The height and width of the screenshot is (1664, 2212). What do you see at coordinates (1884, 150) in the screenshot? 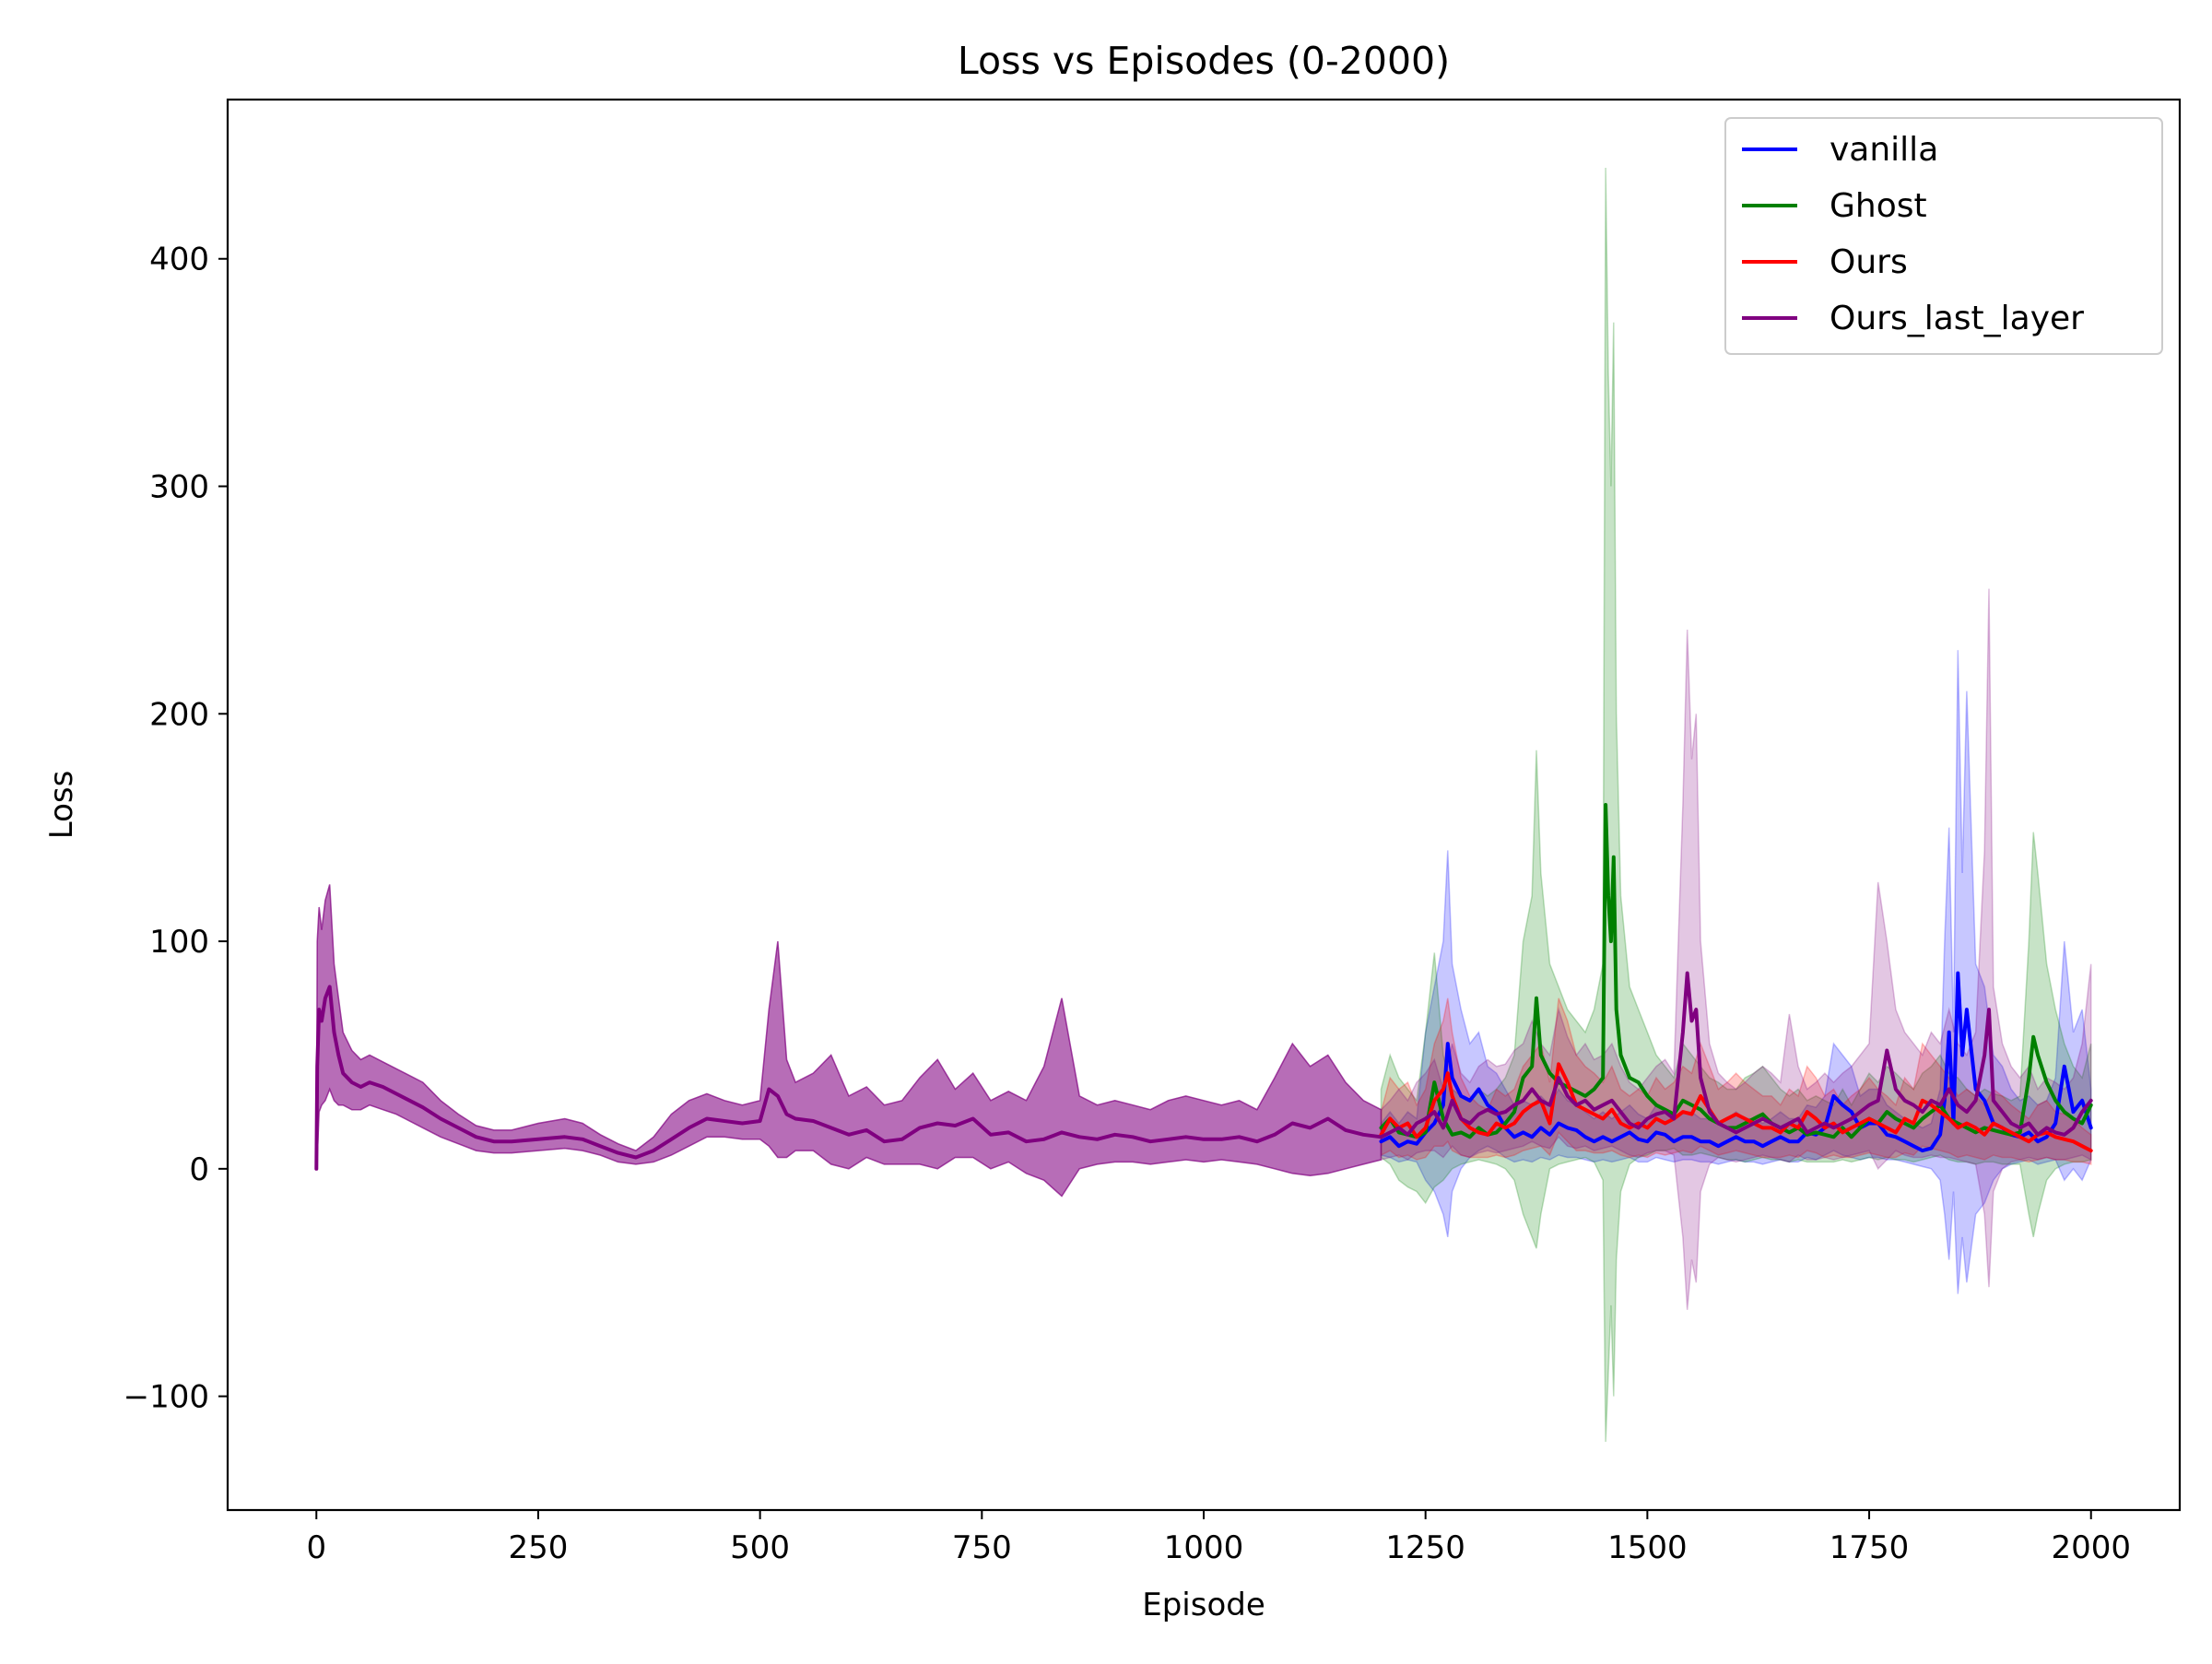
I see `legend-label-vanilla: vanilla` at bounding box center [1884, 150].